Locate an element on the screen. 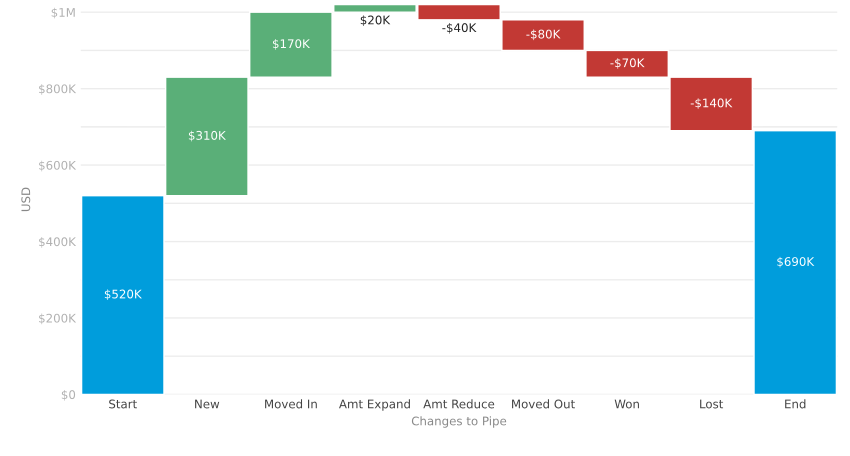 The width and height of the screenshot is (850, 456). data-label: $20K is located at coordinates (375, 20).